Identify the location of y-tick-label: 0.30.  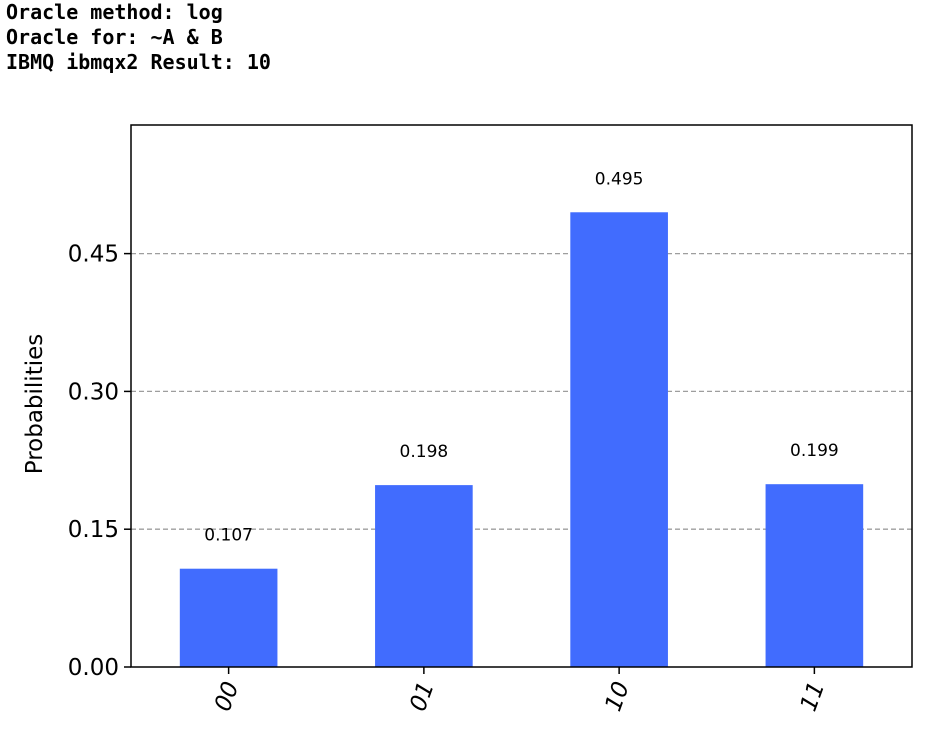
(93, 392).